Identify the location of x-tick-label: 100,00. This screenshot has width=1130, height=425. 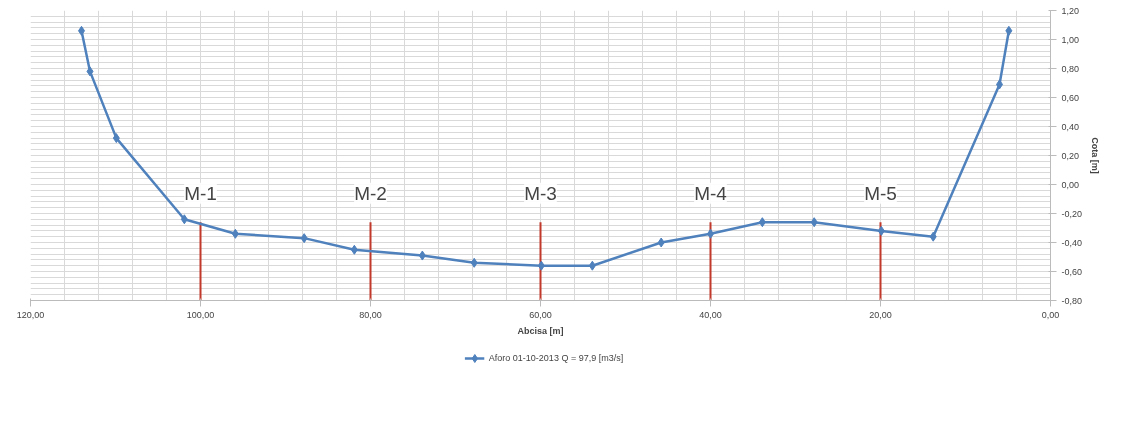
(200, 314).